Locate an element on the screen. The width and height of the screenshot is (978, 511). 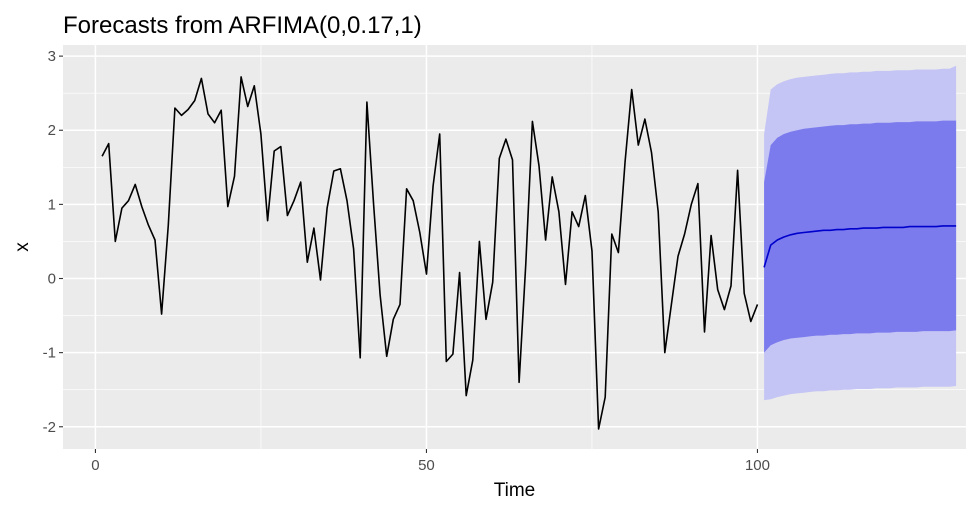
prediction-intervals is located at coordinates (860, 233).